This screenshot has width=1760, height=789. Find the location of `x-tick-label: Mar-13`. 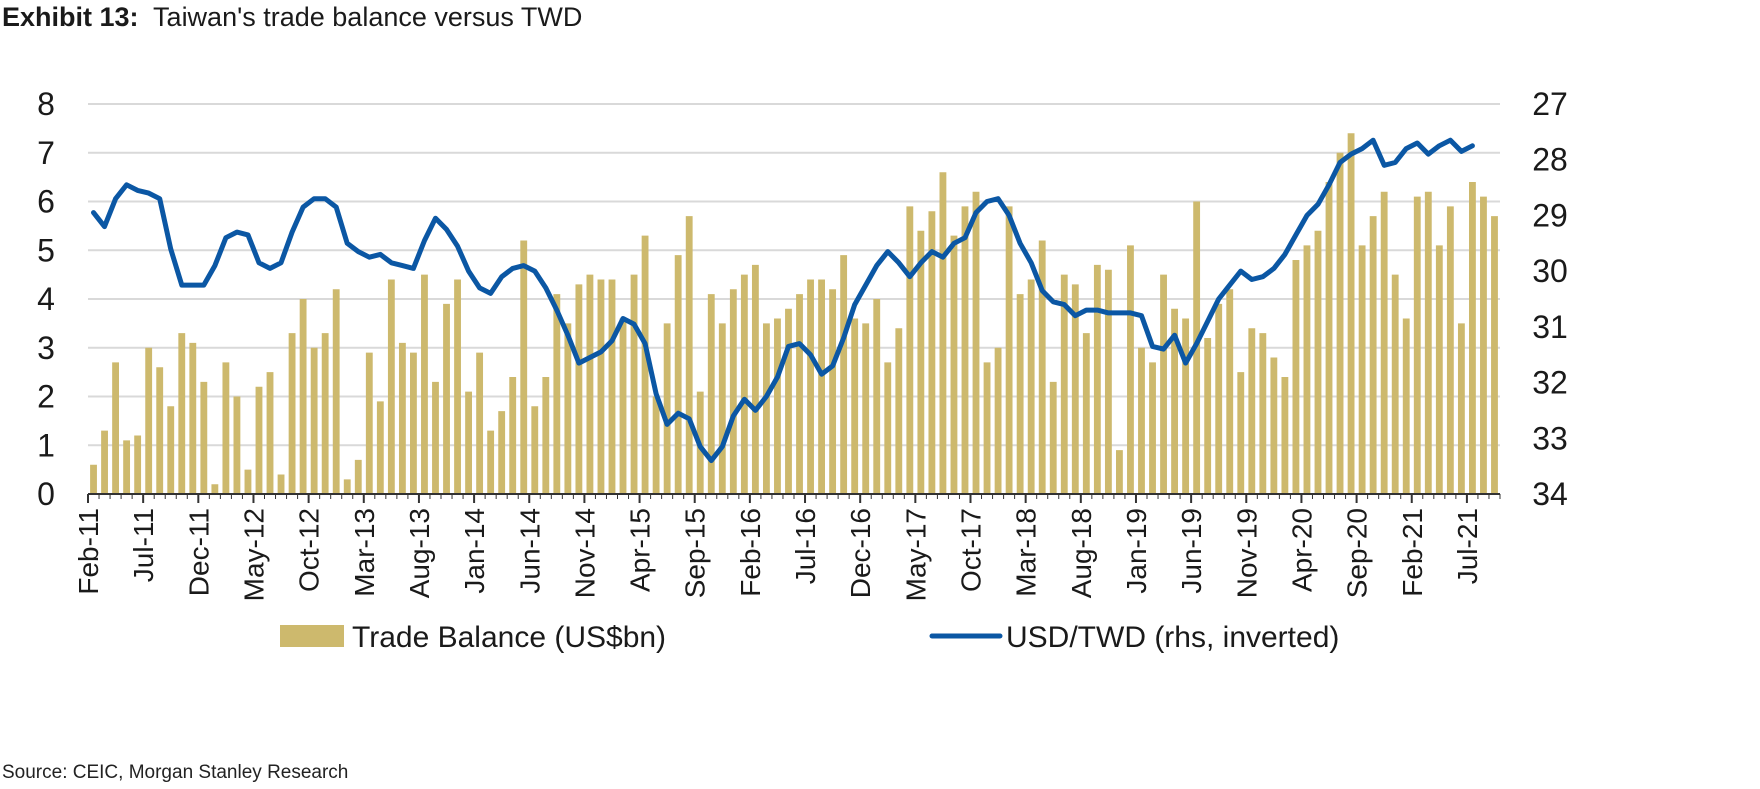

x-tick-label: Mar-13 is located at coordinates (364, 552).